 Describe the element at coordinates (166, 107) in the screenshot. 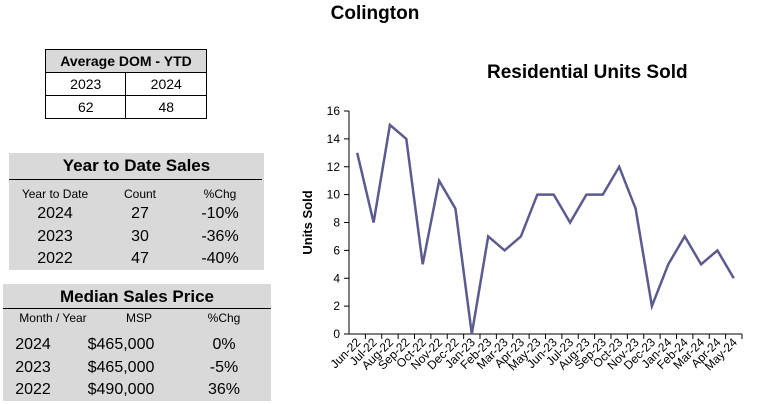

I see `dom-value-2024: 48` at that location.